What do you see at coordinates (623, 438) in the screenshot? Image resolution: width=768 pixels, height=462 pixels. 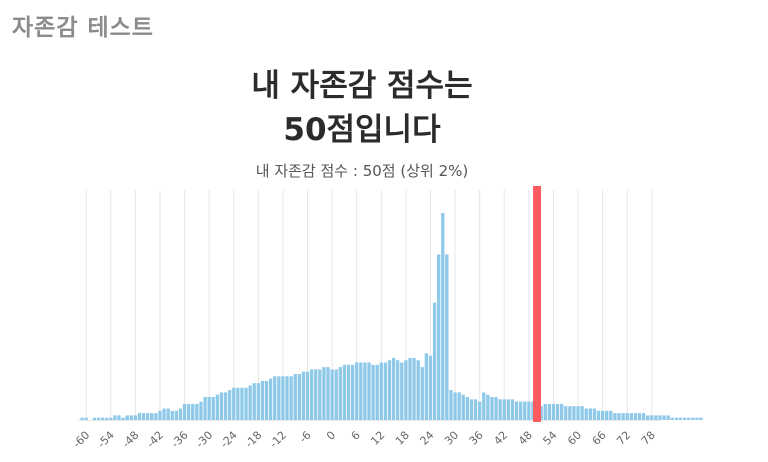 I see `x-tick-label: 72` at bounding box center [623, 438].